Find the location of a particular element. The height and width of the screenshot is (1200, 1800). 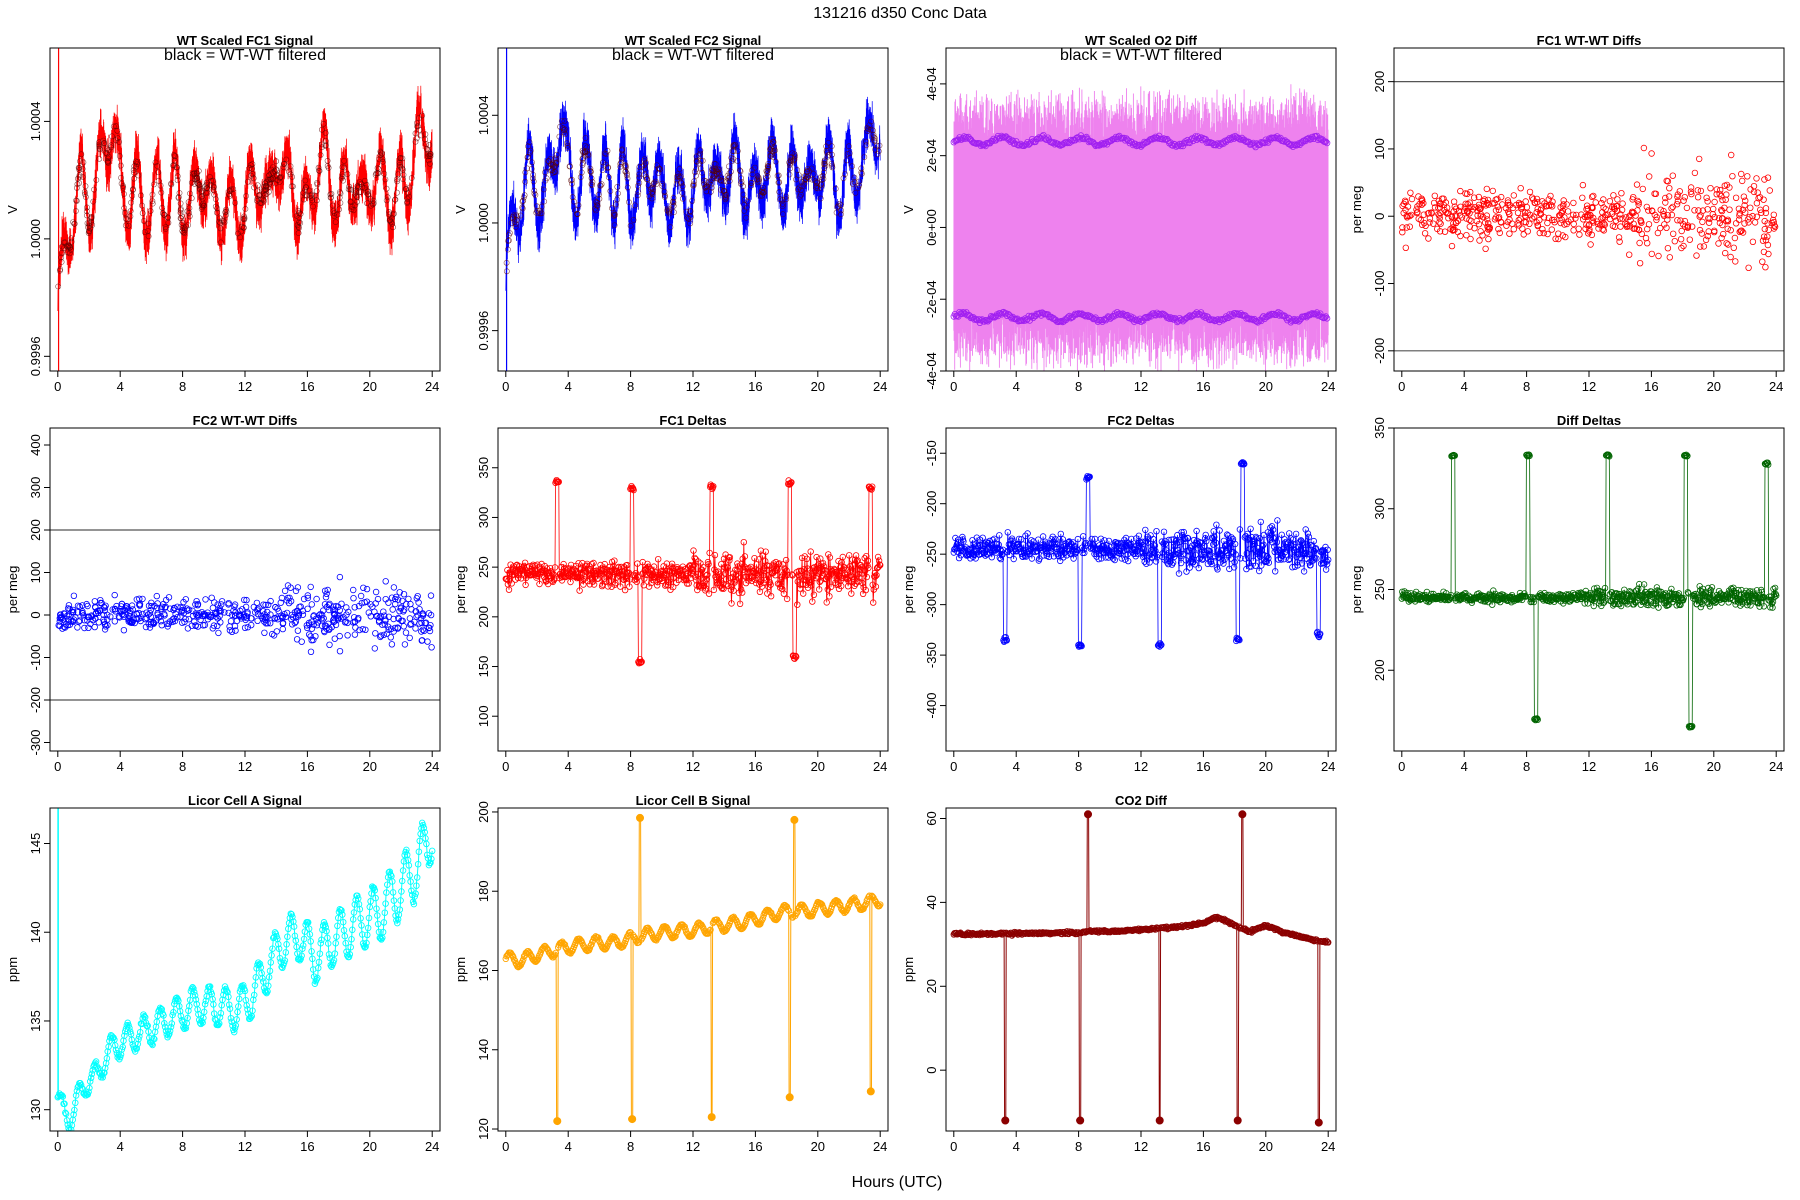

y-tick-label: 2e-04 is located at coordinates (931, 155).